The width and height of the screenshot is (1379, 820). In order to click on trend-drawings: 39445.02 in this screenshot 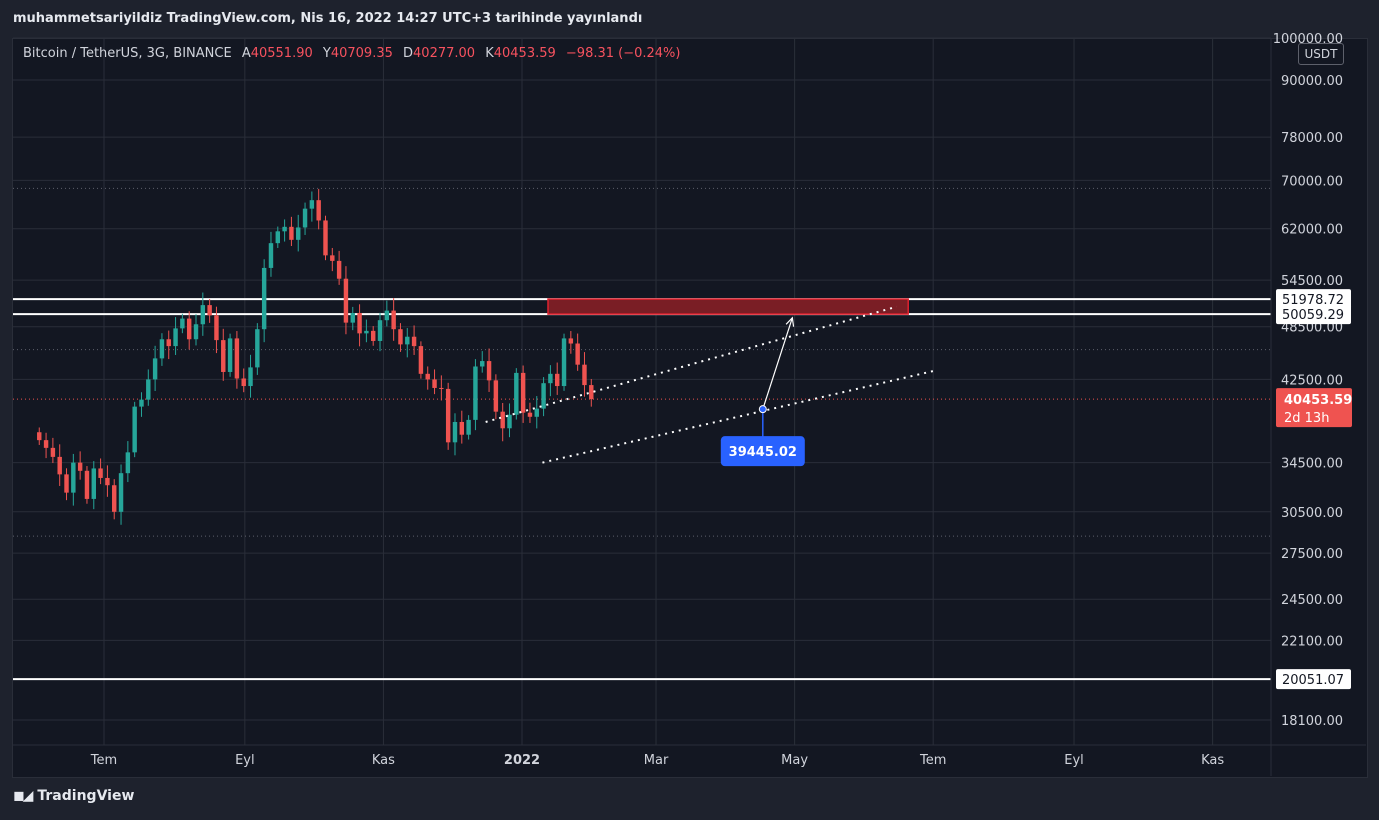, I will do `click(709, 386)`.